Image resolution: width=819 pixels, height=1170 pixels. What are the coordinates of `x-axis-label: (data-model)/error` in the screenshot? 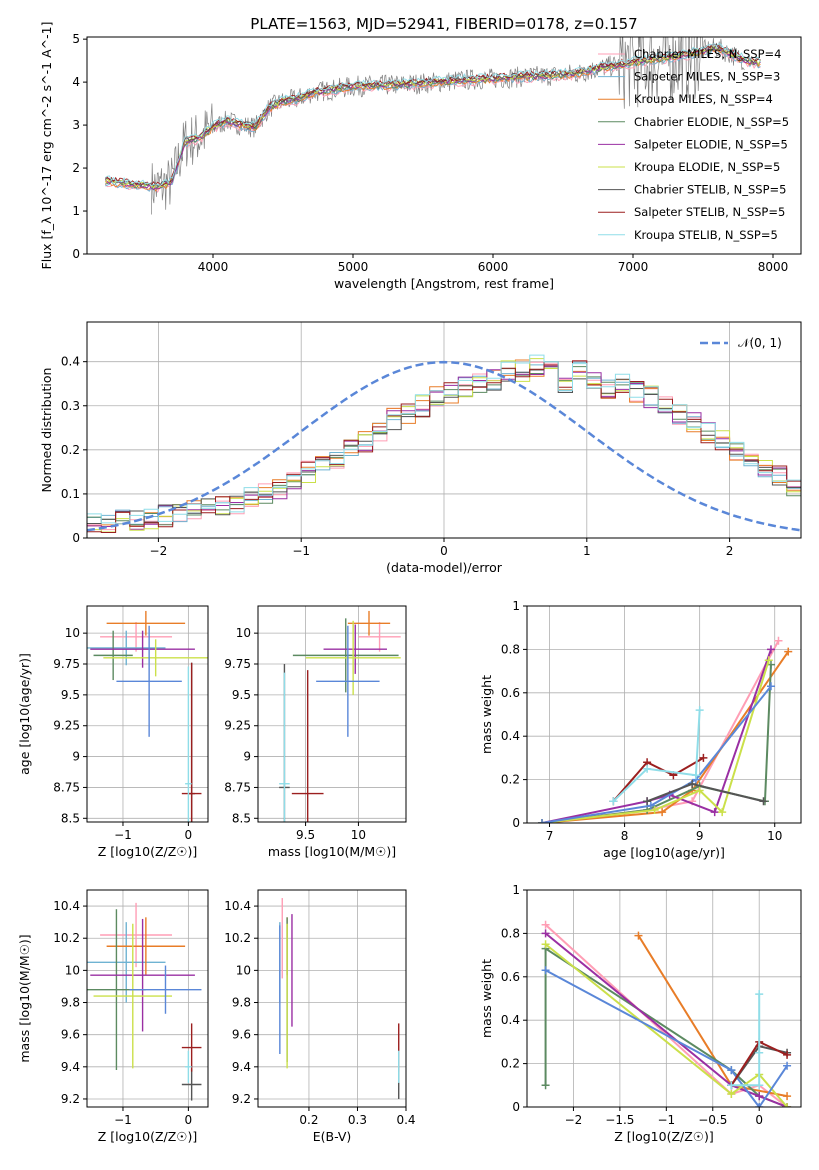 It's located at (444, 567).